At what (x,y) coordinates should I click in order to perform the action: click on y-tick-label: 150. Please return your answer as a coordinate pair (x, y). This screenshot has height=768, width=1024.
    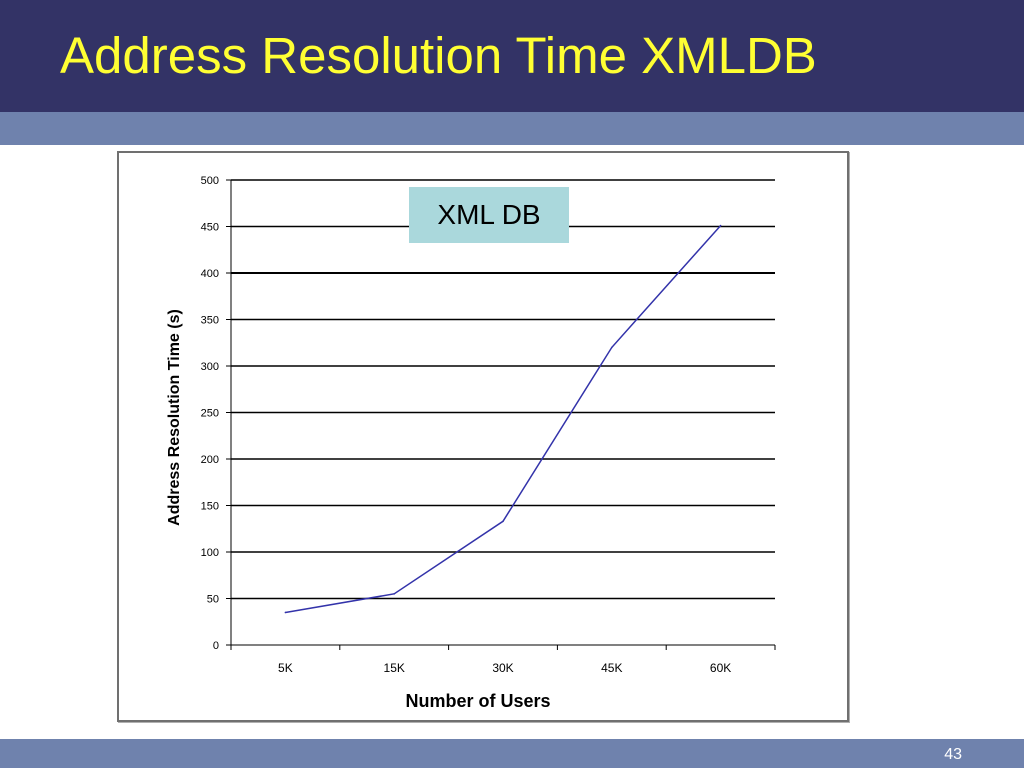
    Looking at the image, I should click on (210, 507).